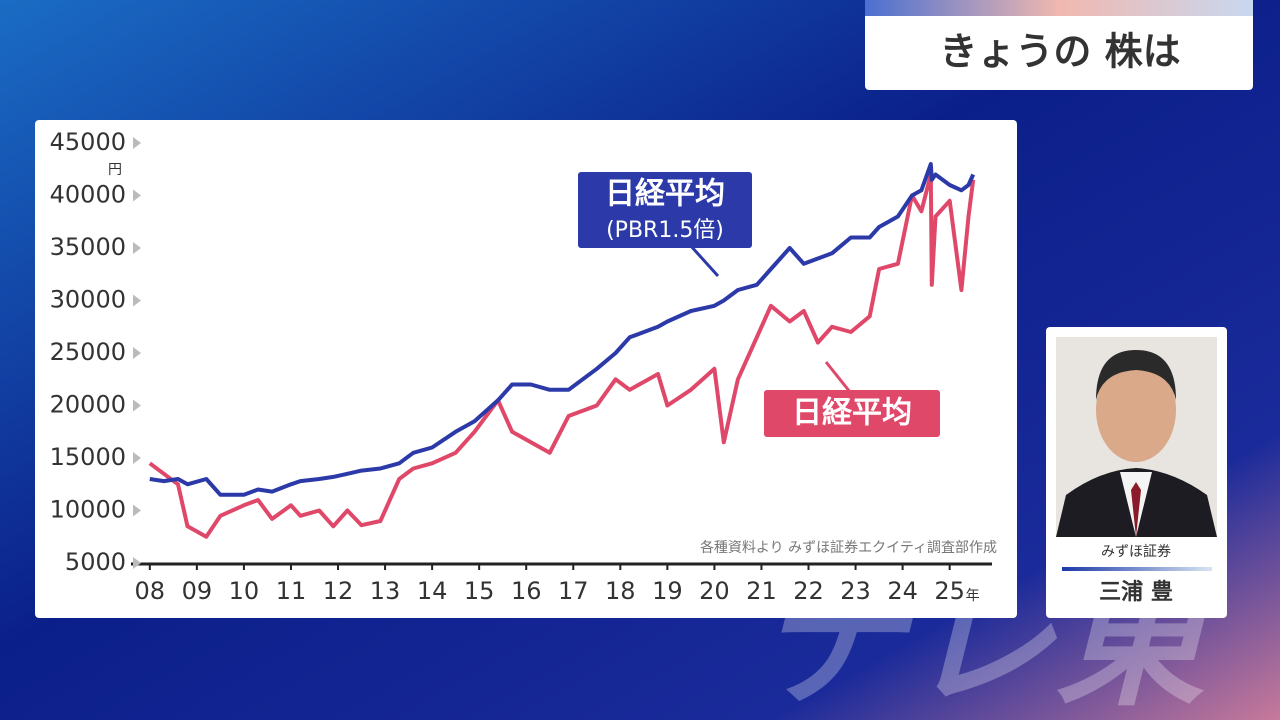  What do you see at coordinates (385, 591) in the screenshot?
I see `x-tick-label: 13` at bounding box center [385, 591].